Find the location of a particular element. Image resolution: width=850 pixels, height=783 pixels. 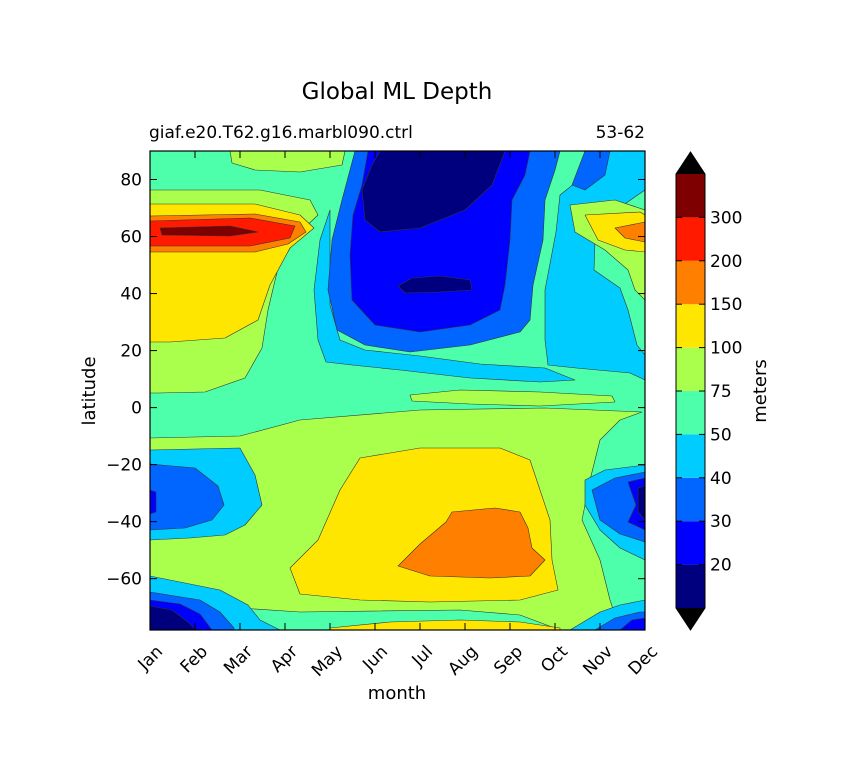

y-axis-label: latitude is located at coordinates (89, 390).